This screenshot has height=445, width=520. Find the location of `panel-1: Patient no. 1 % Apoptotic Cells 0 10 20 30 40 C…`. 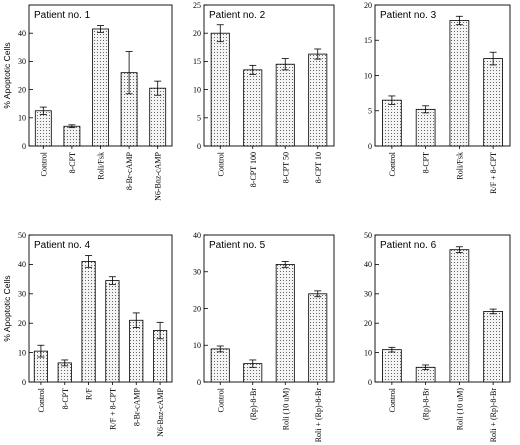

panel-1: Patient no. 1 % Apoptotic Cells 0 10 20 30 40 C… is located at coordinates (87, 102).